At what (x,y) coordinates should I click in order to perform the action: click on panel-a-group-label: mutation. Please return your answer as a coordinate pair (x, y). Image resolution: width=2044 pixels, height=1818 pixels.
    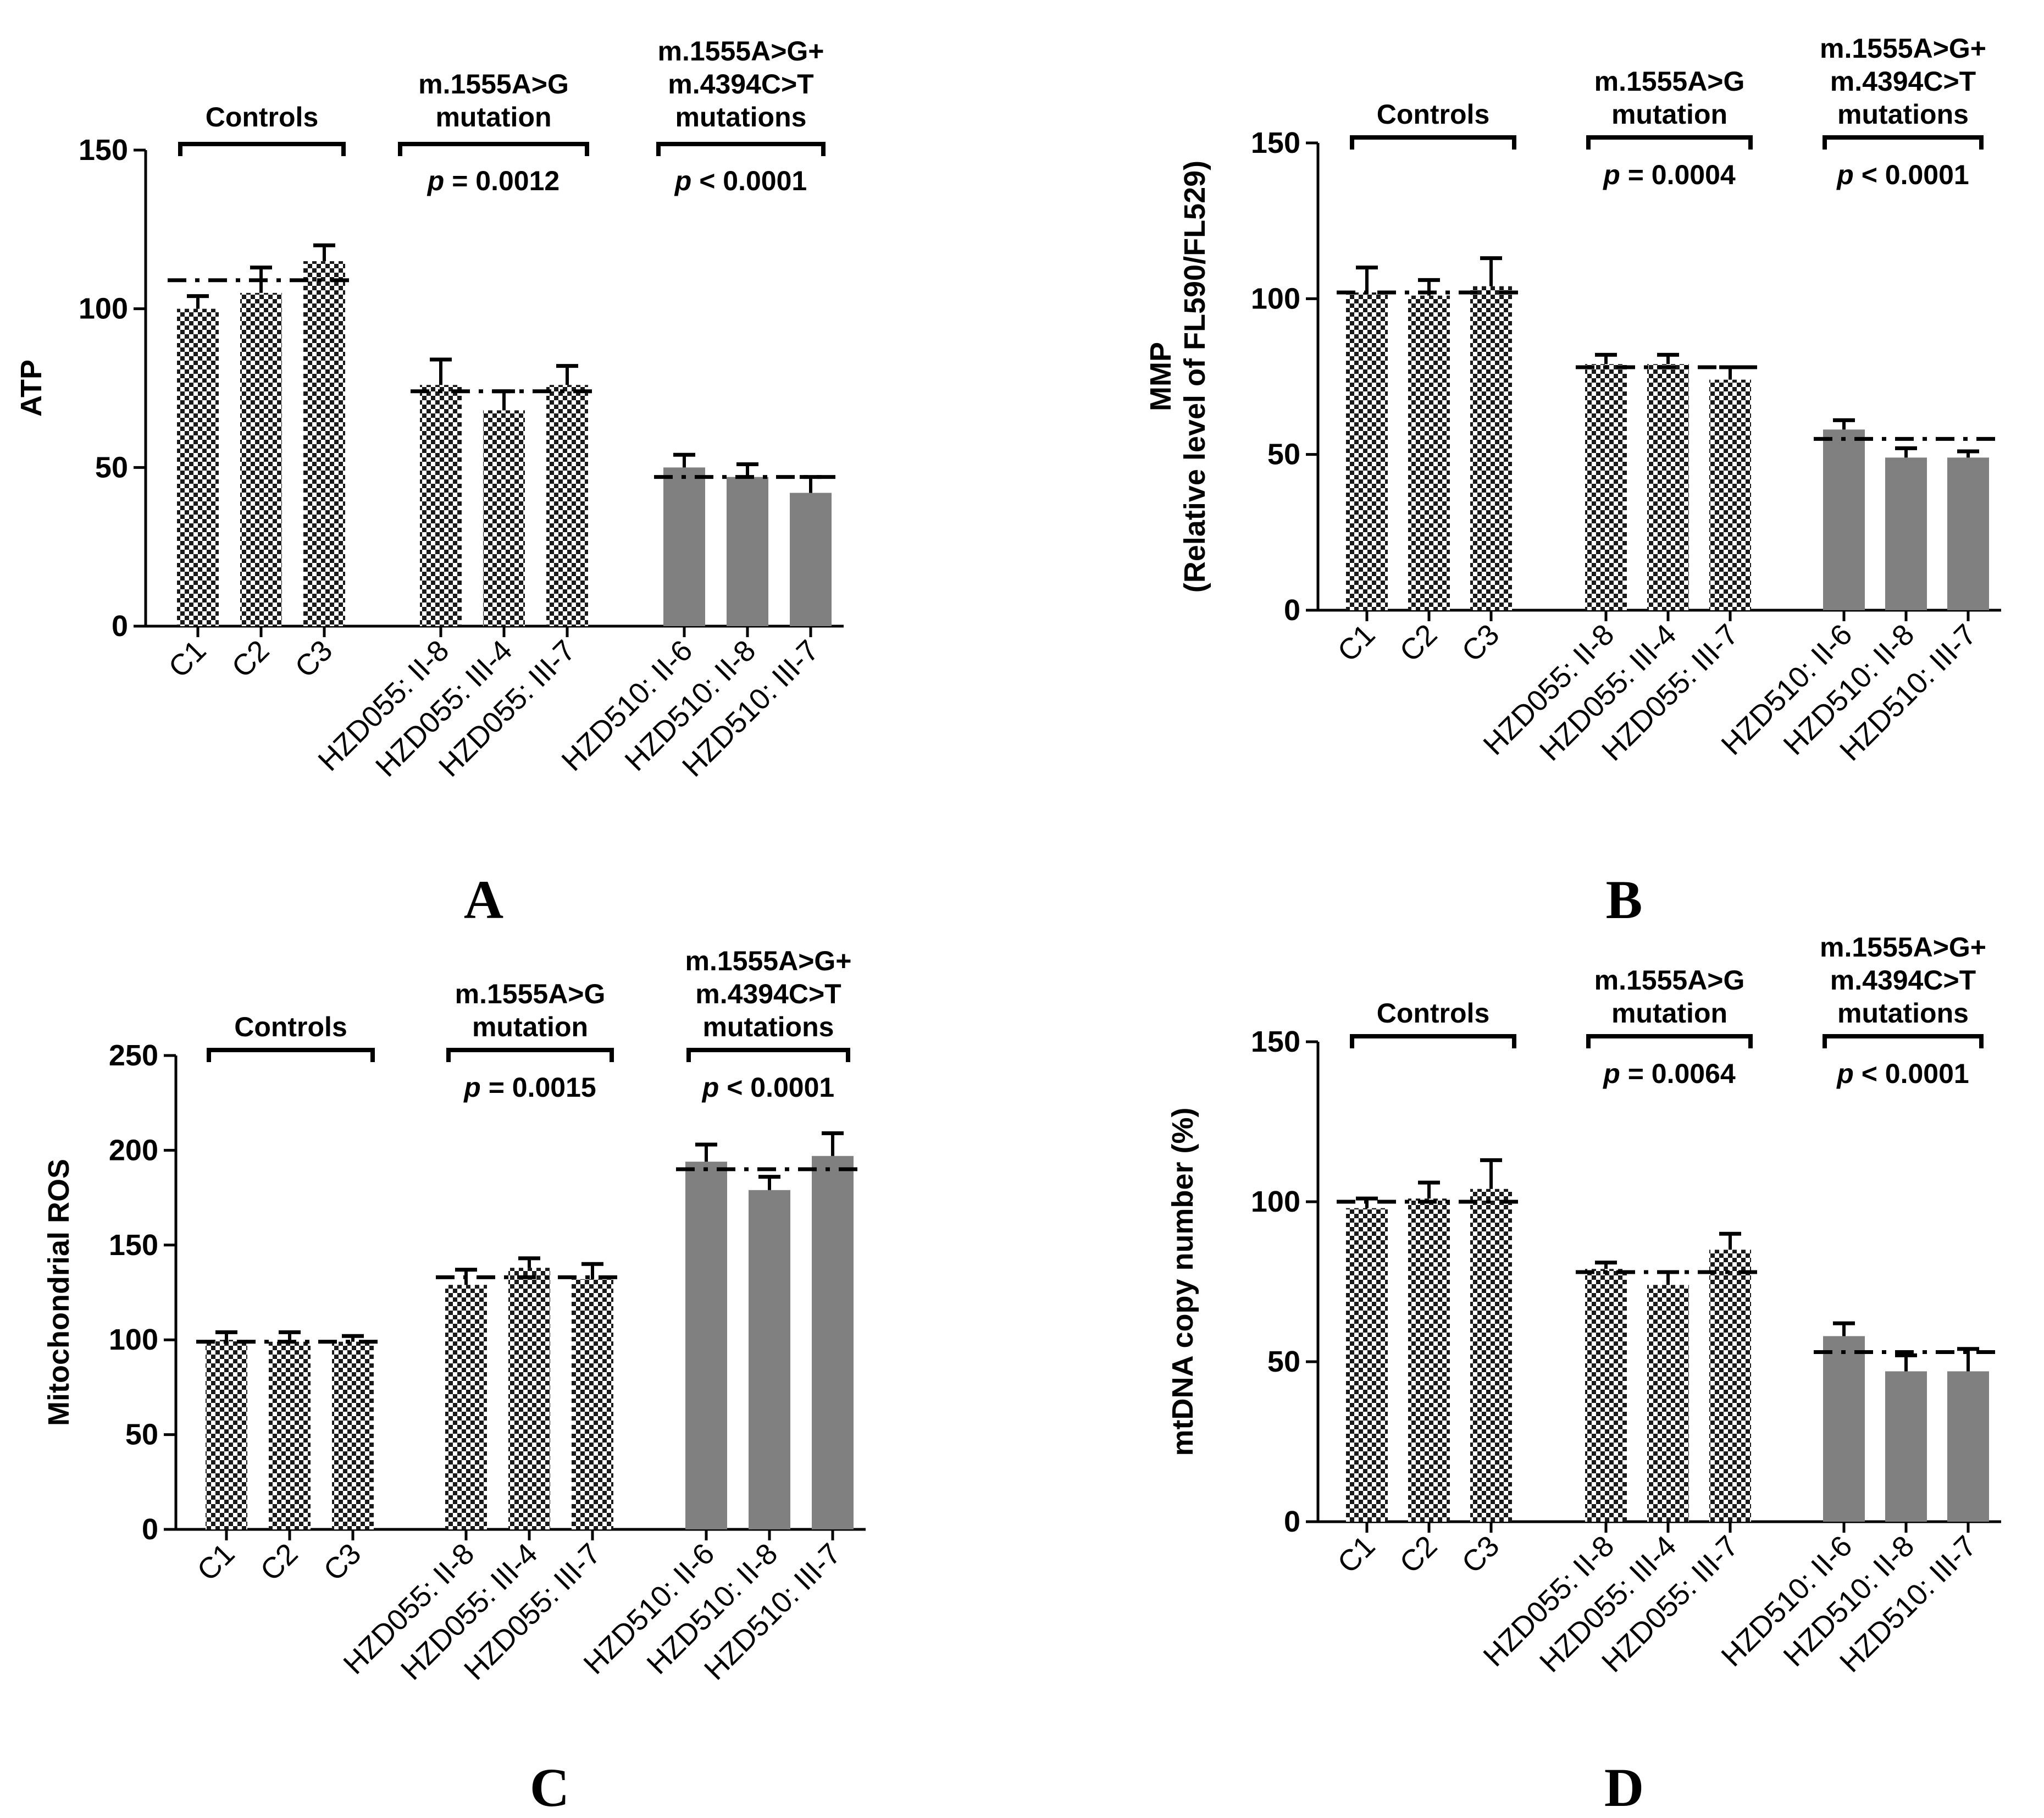
    Looking at the image, I should click on (493, 117).